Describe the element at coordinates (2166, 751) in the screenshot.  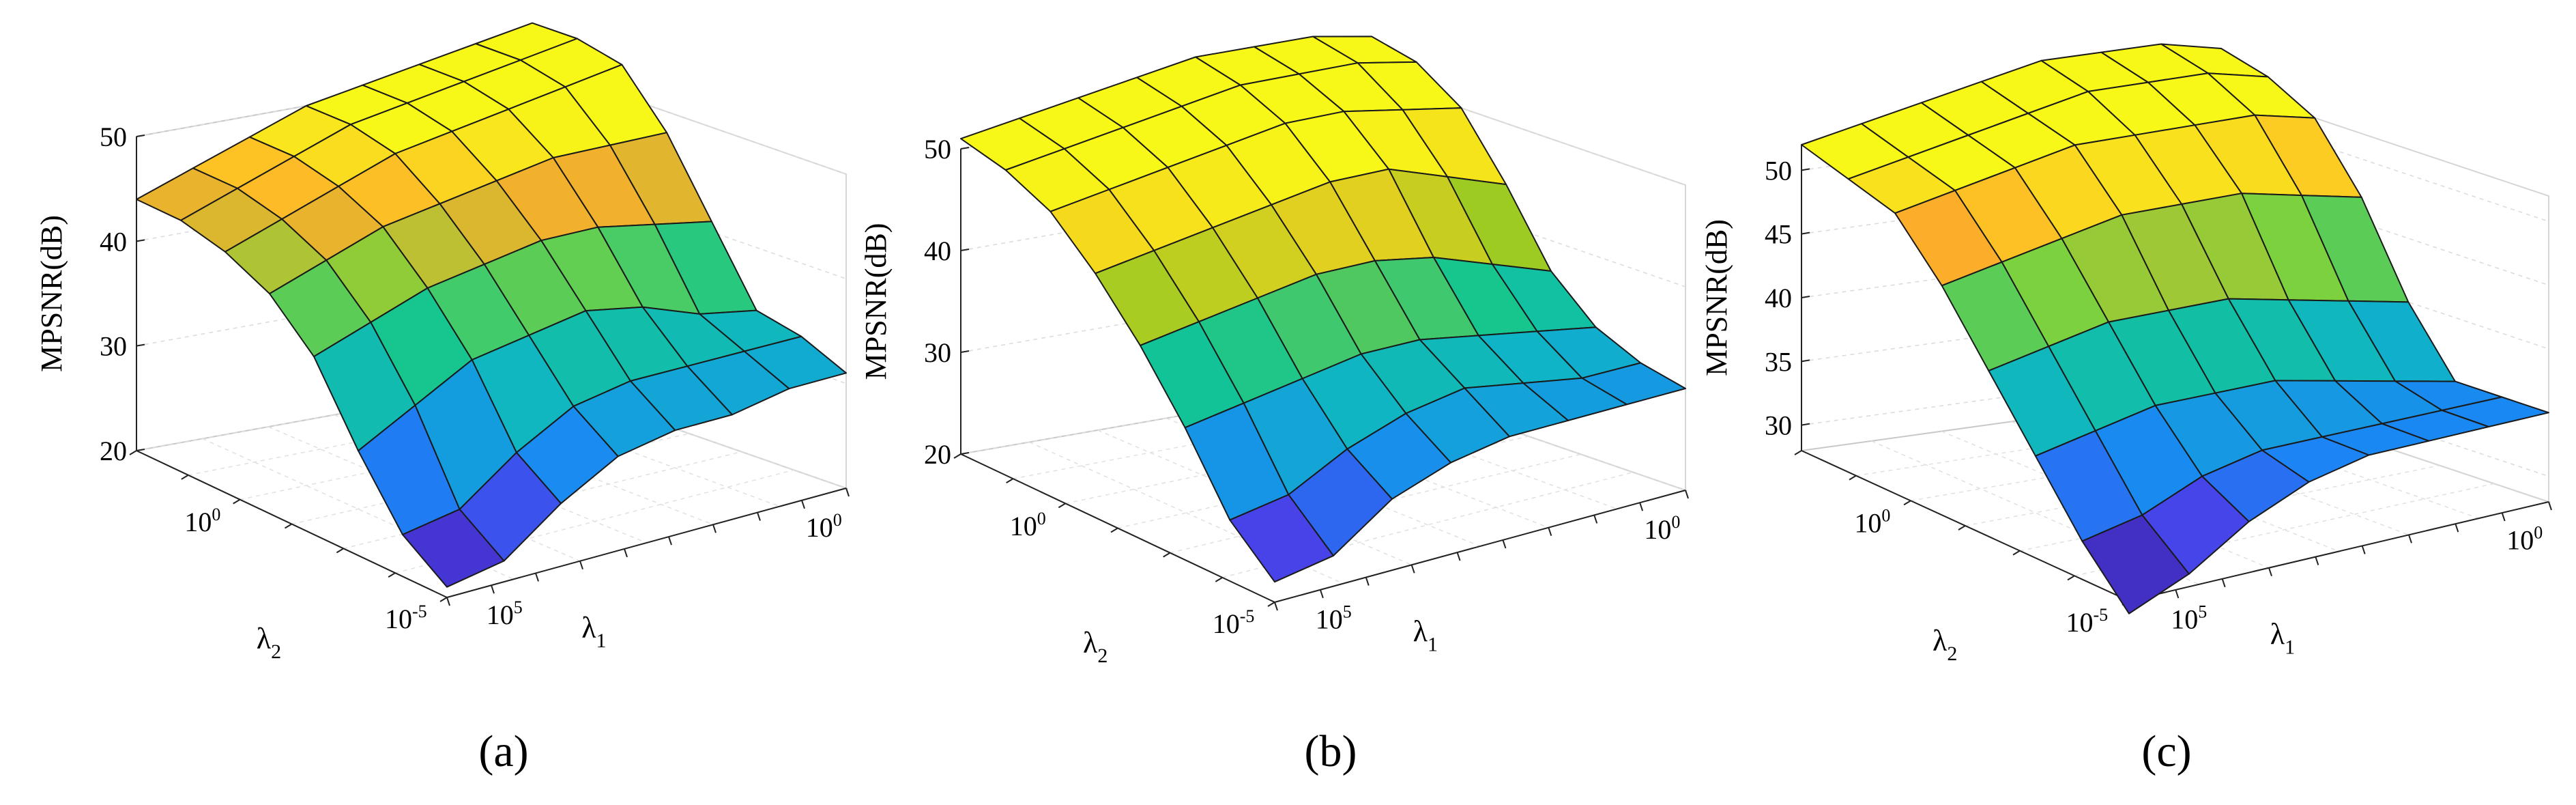
I see `panel-label-c: (c)` at that location.